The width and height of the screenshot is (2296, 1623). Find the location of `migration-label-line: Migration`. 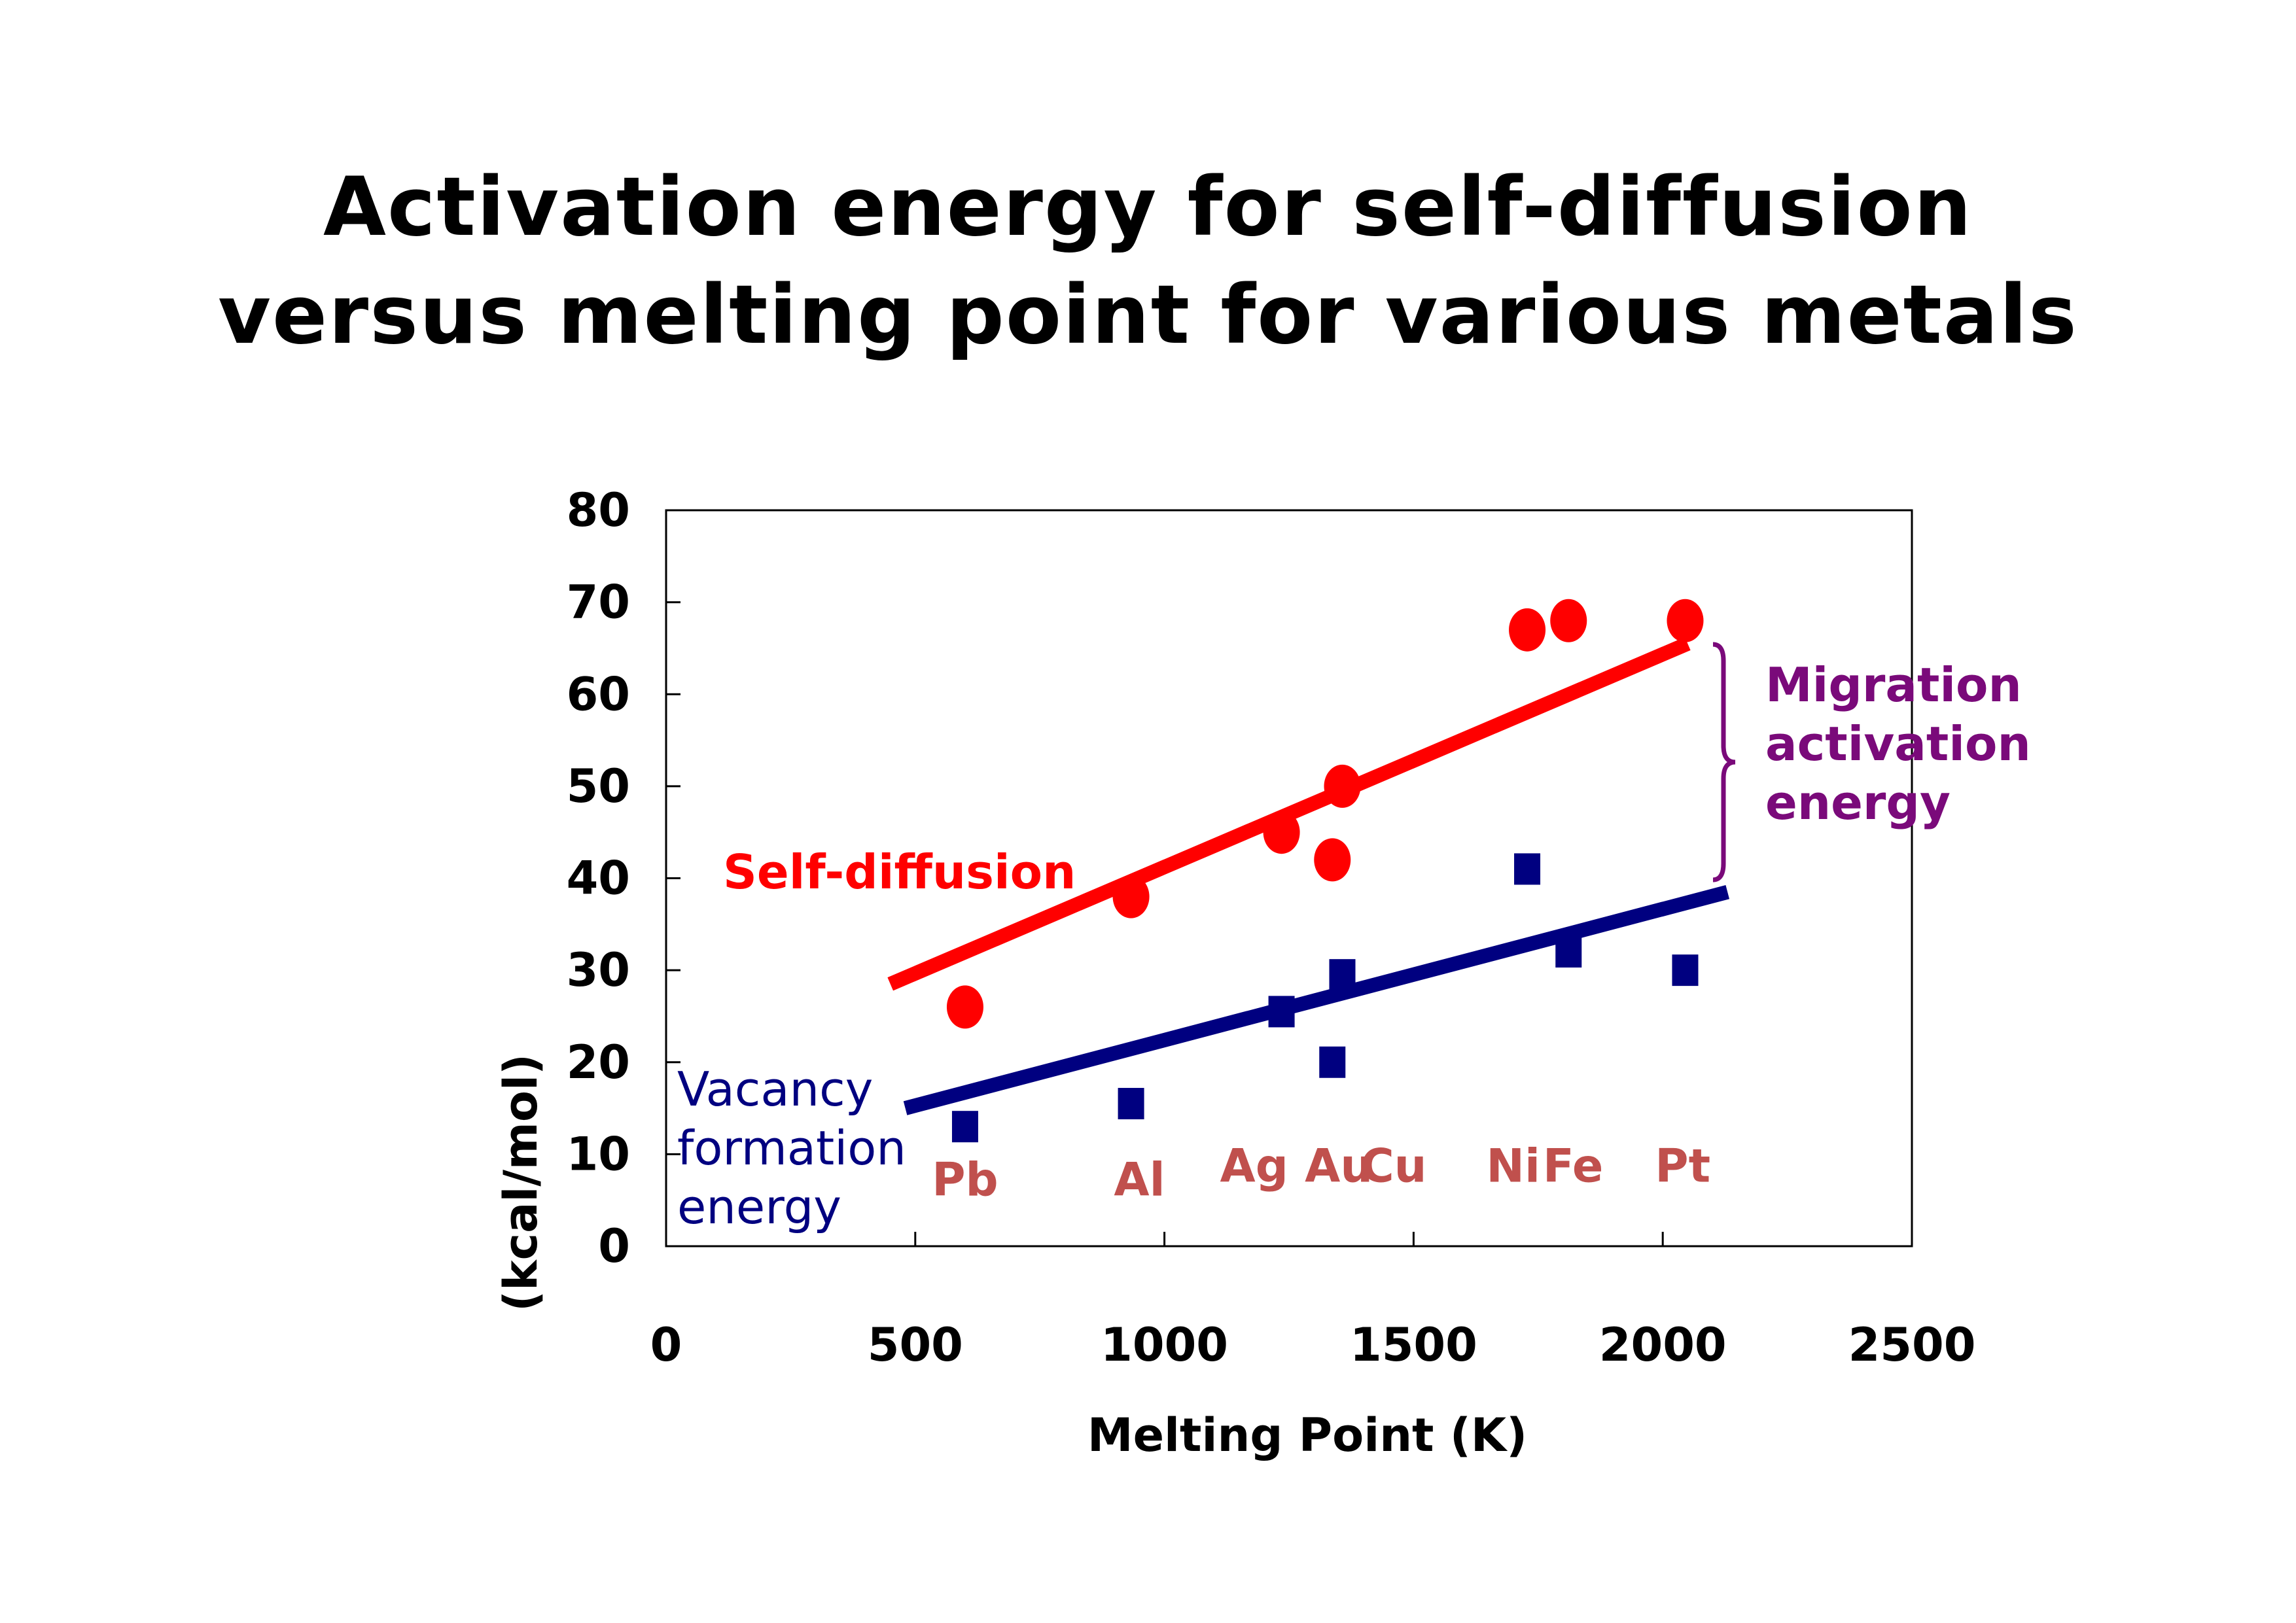

migration-label-line: Migration is located at coordinates (1894, 685).